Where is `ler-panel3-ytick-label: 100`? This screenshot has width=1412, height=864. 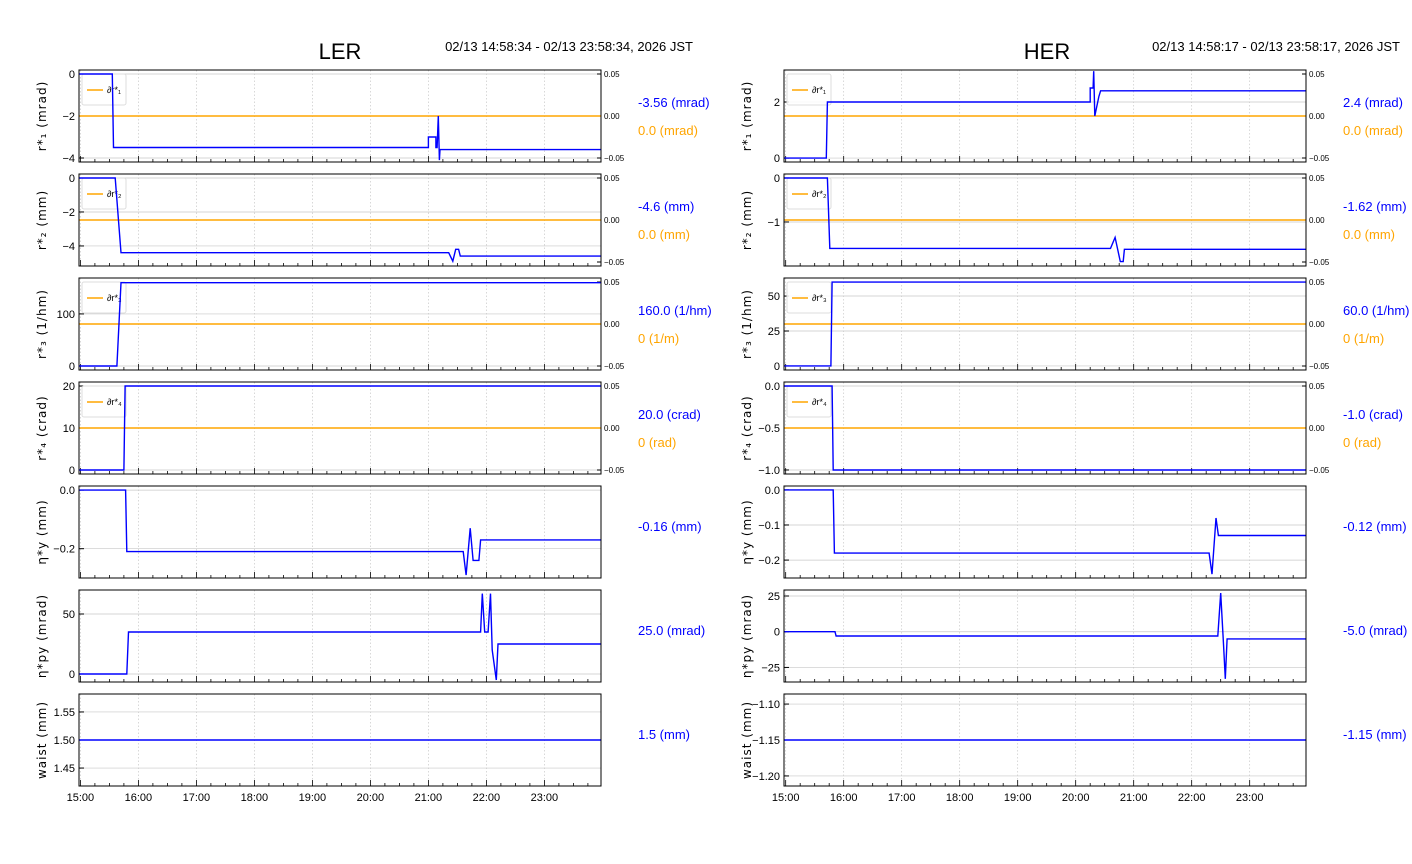 ler-panel3-ytick-label: 100 is located at coordinates (66, 315).